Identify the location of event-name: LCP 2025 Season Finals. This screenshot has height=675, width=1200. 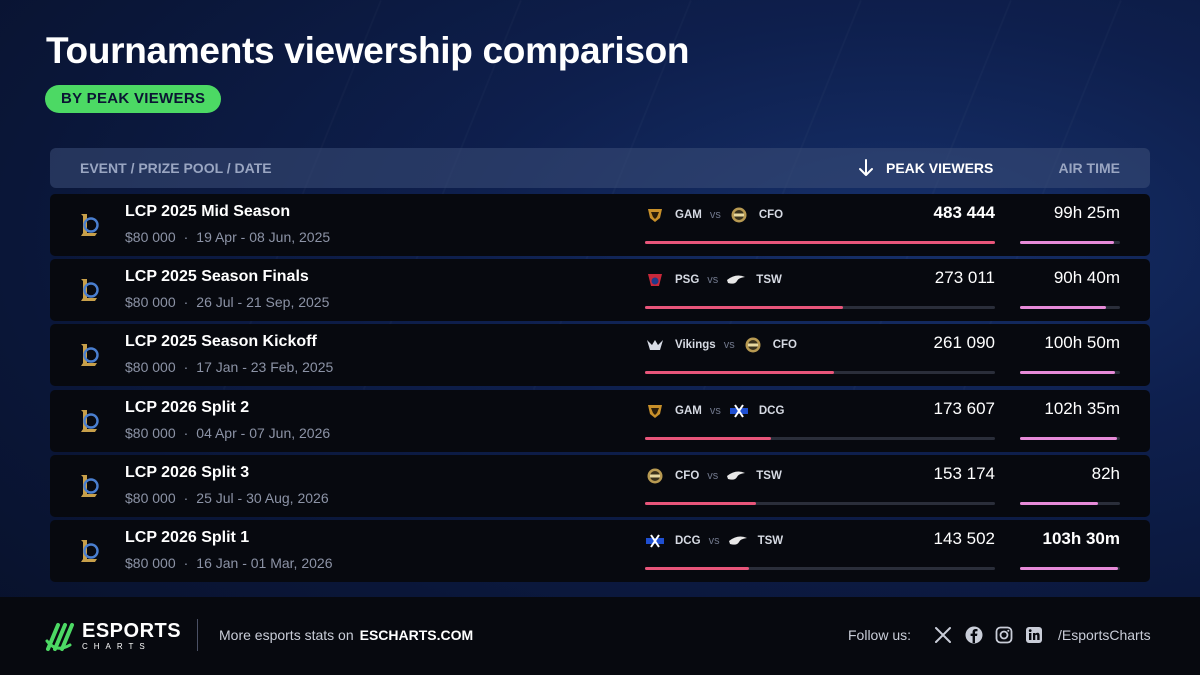
(217, 277).